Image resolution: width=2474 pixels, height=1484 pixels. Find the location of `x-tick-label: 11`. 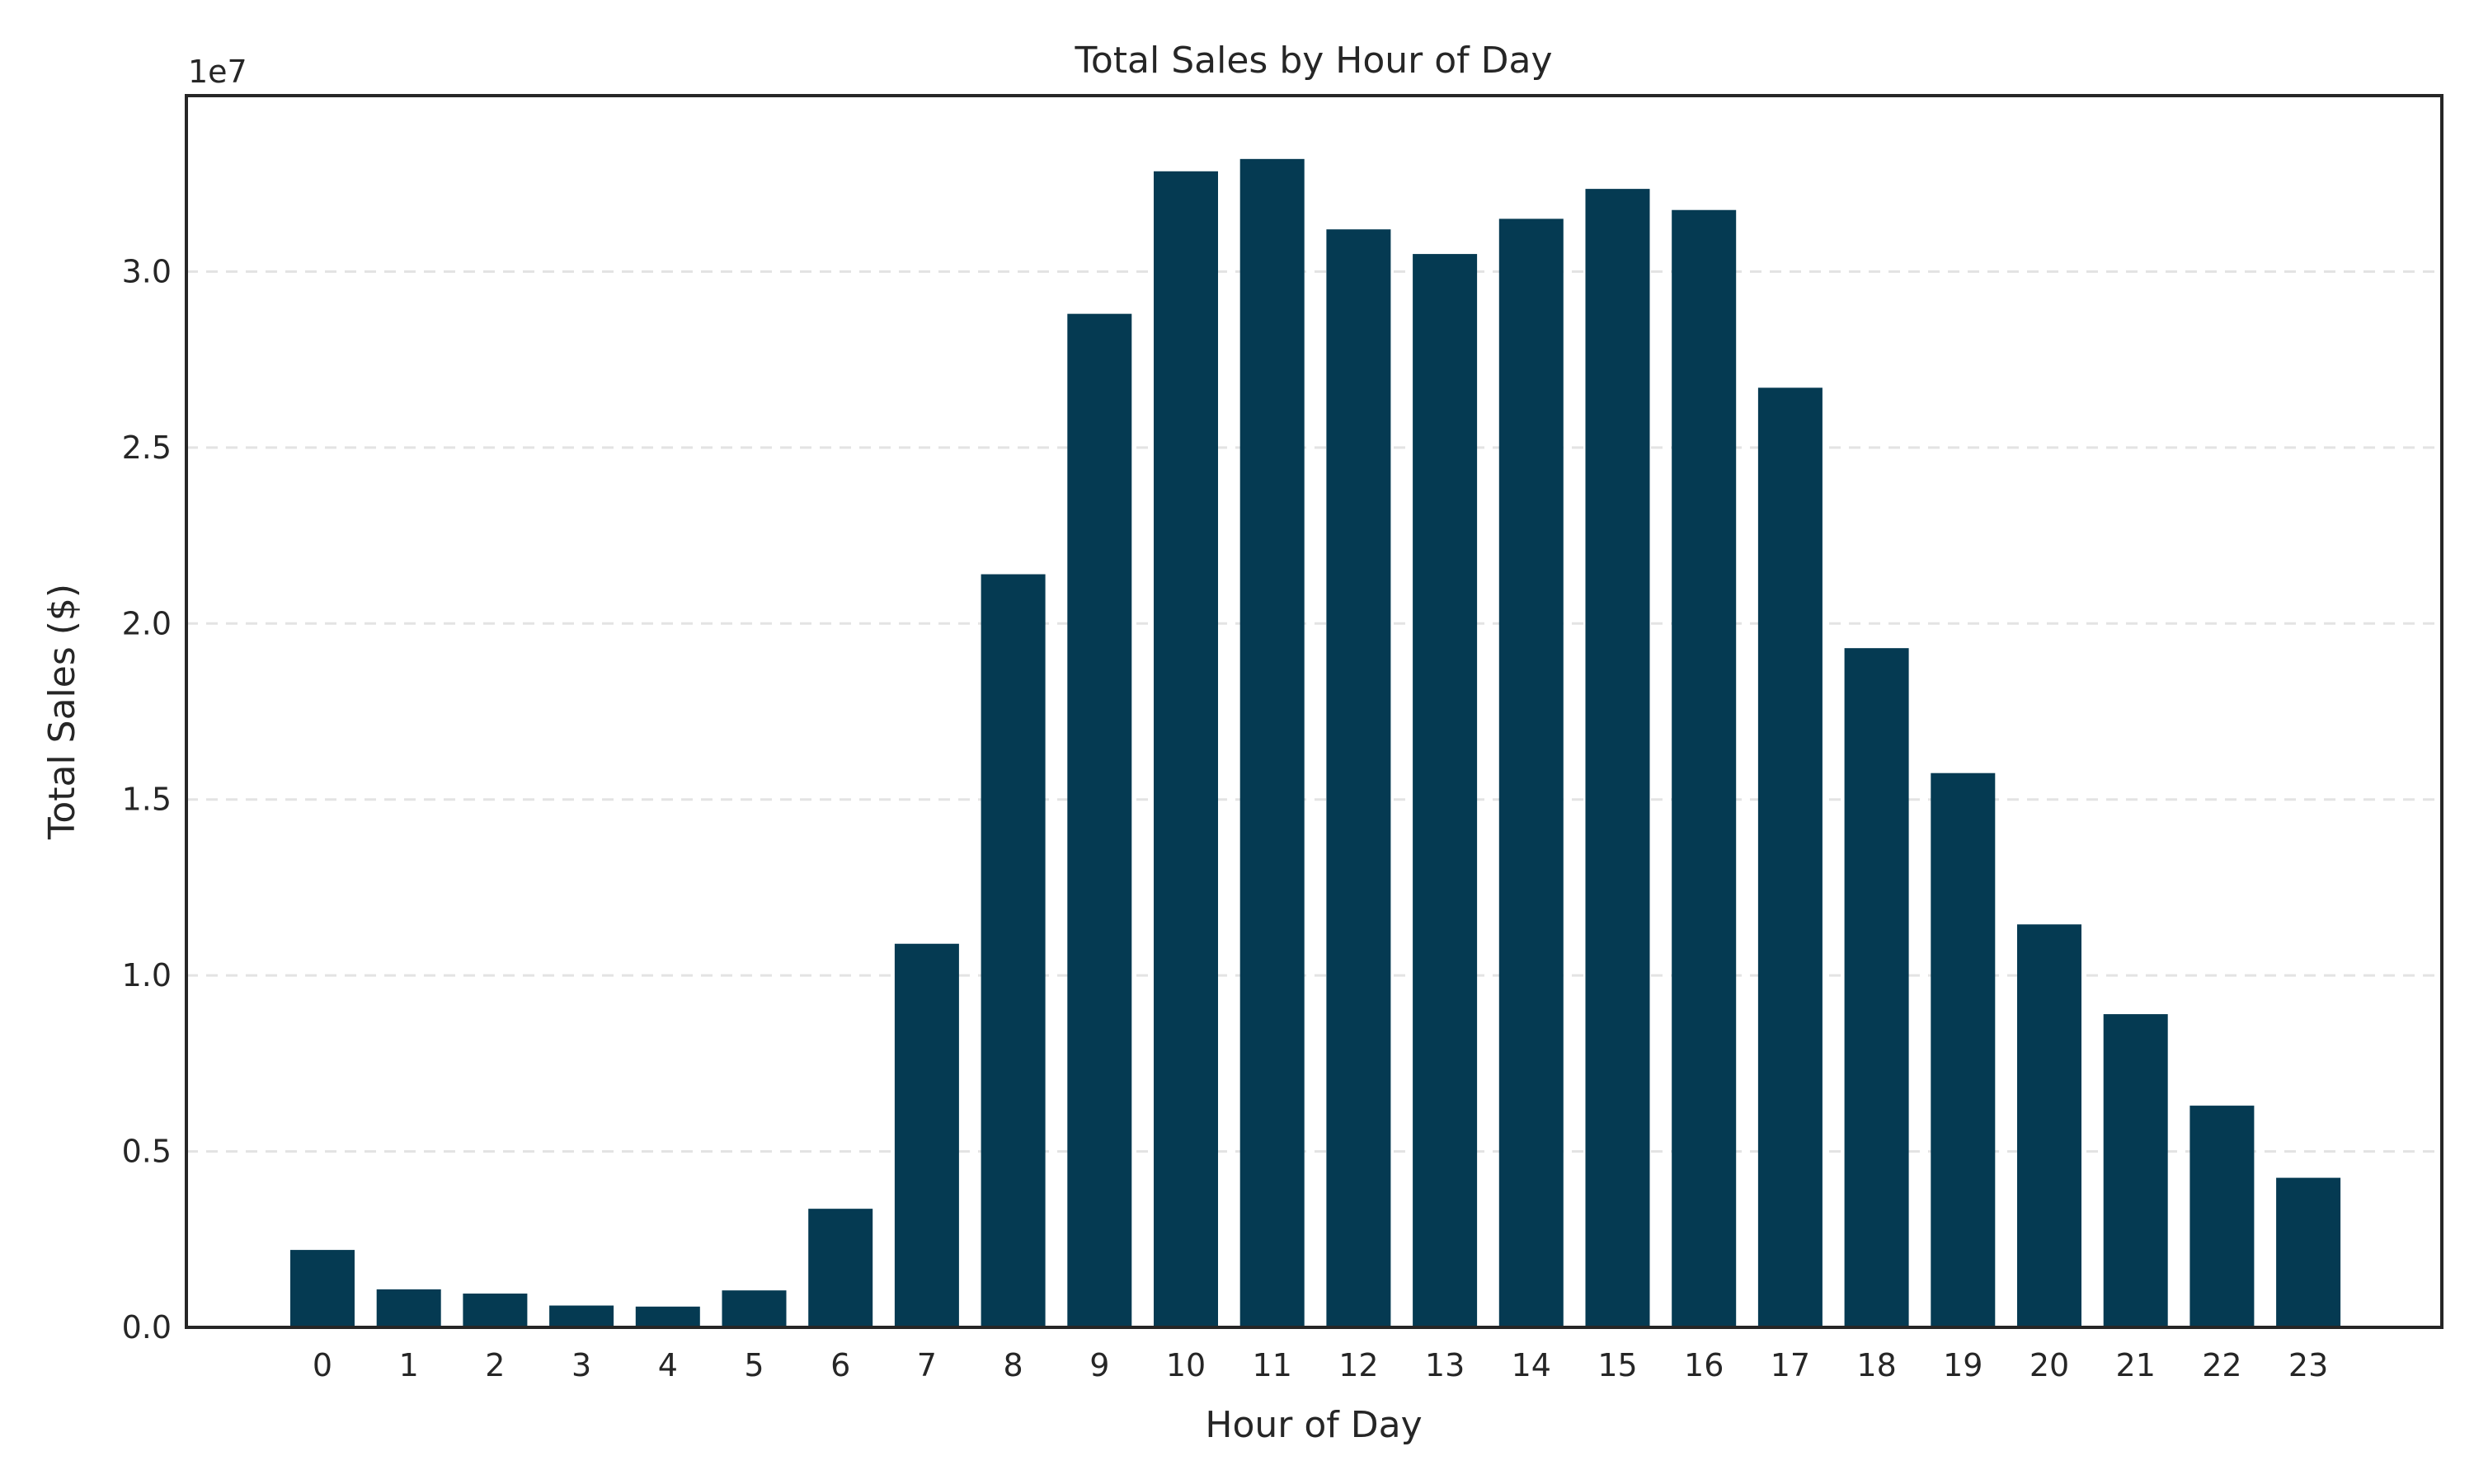

x-tick-label: 11 is located at coordinates (1272, 1365).